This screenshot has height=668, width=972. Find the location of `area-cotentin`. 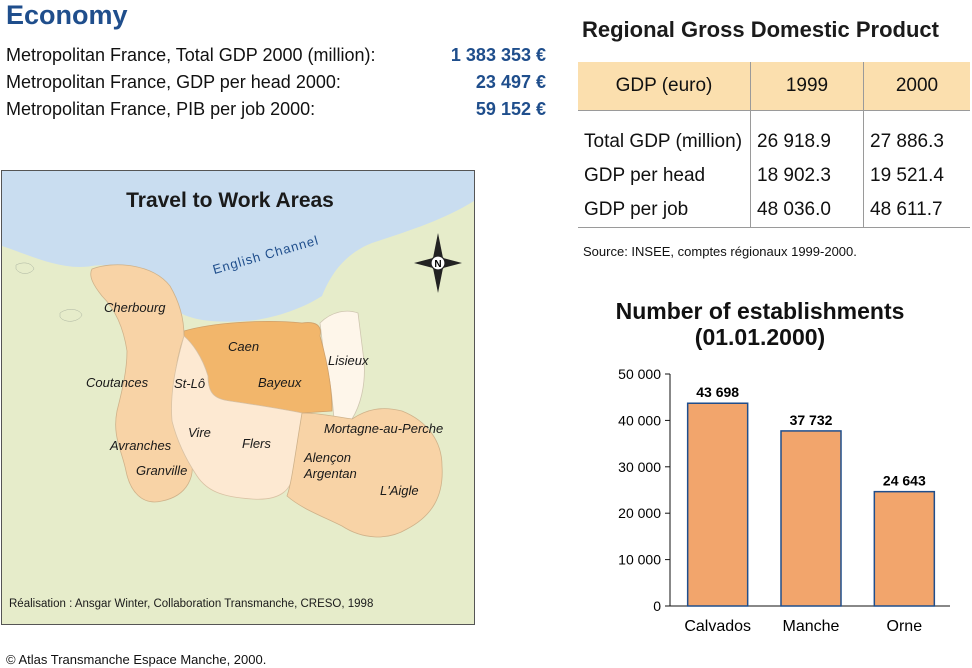

area-cotentin is located at coordinates (141, 383).